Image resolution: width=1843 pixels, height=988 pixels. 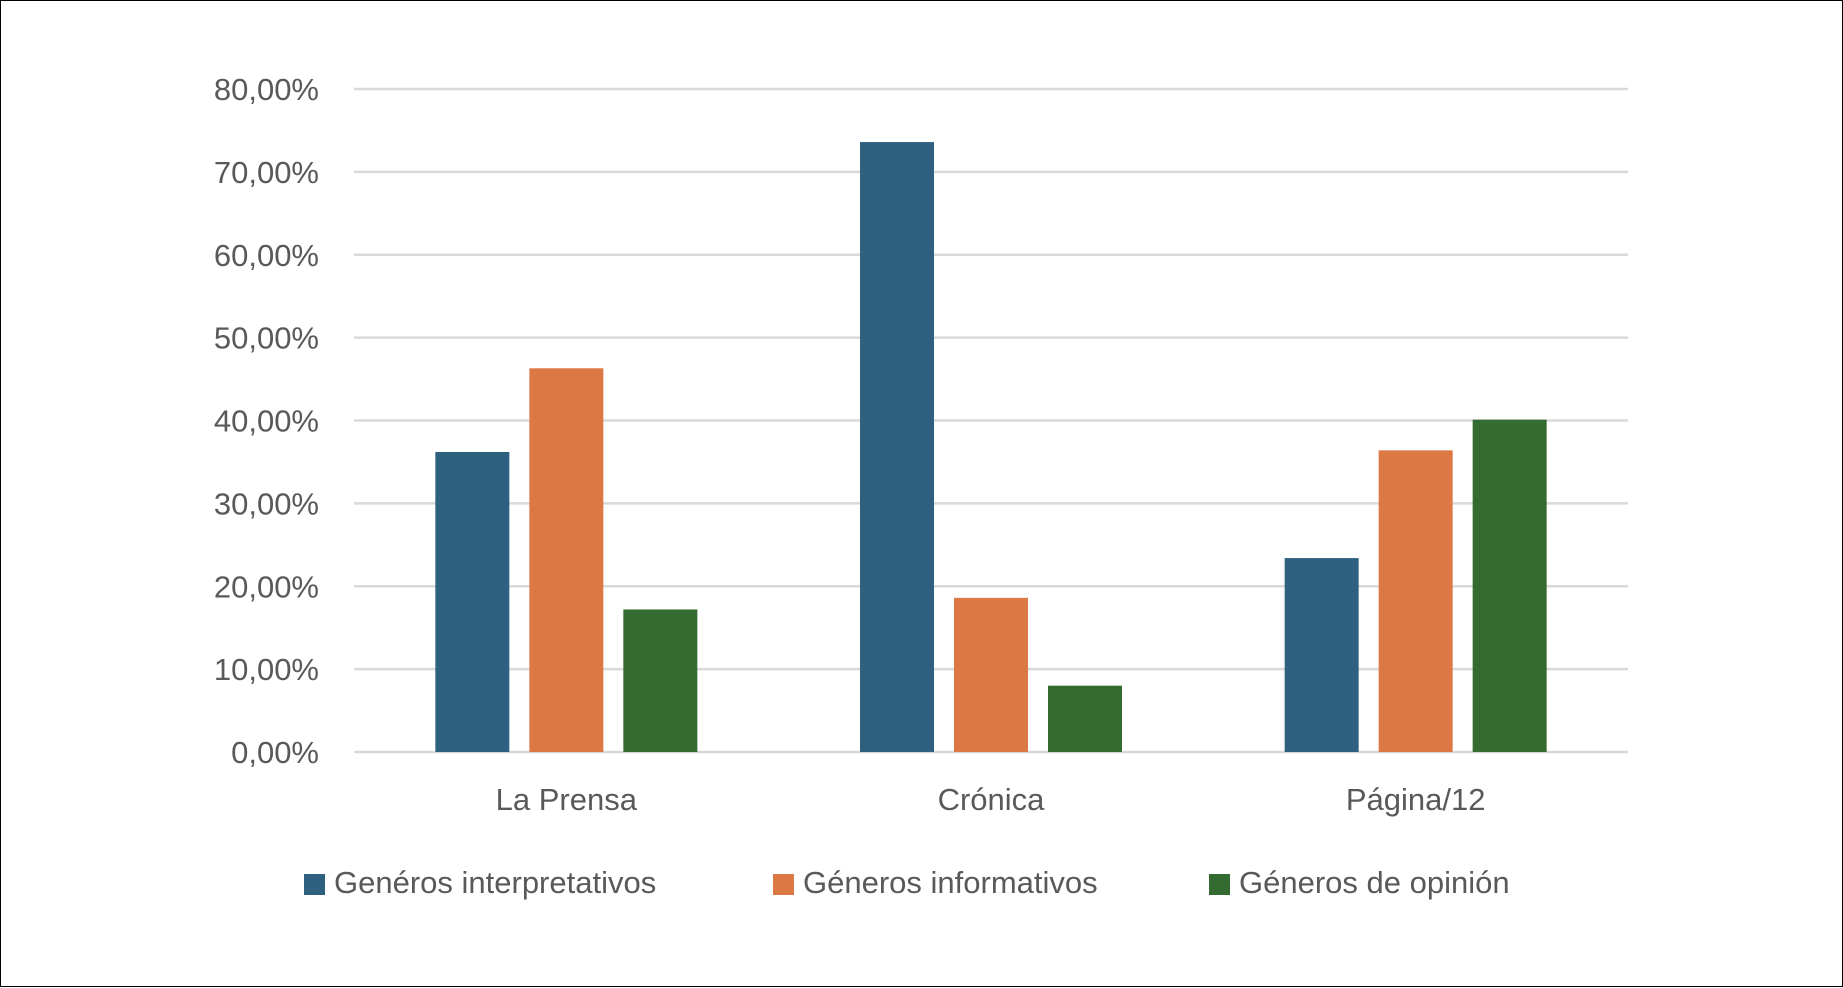 I want to click on legend-item: Genéros interpretativos, so click(x=480, y=882).